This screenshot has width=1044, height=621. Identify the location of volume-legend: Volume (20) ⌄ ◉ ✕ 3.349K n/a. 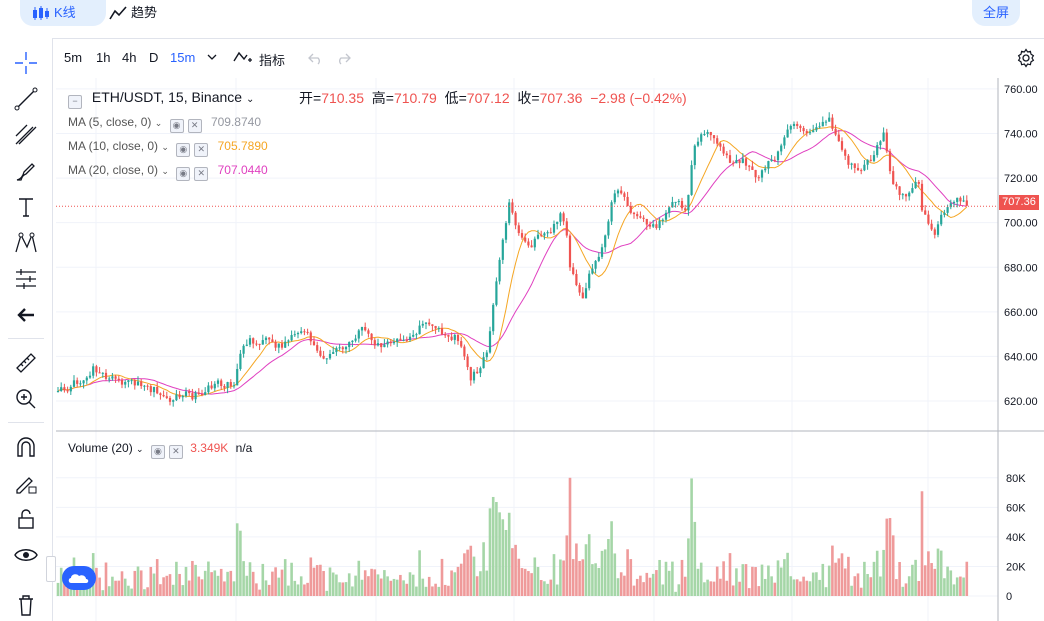
(160, 450).